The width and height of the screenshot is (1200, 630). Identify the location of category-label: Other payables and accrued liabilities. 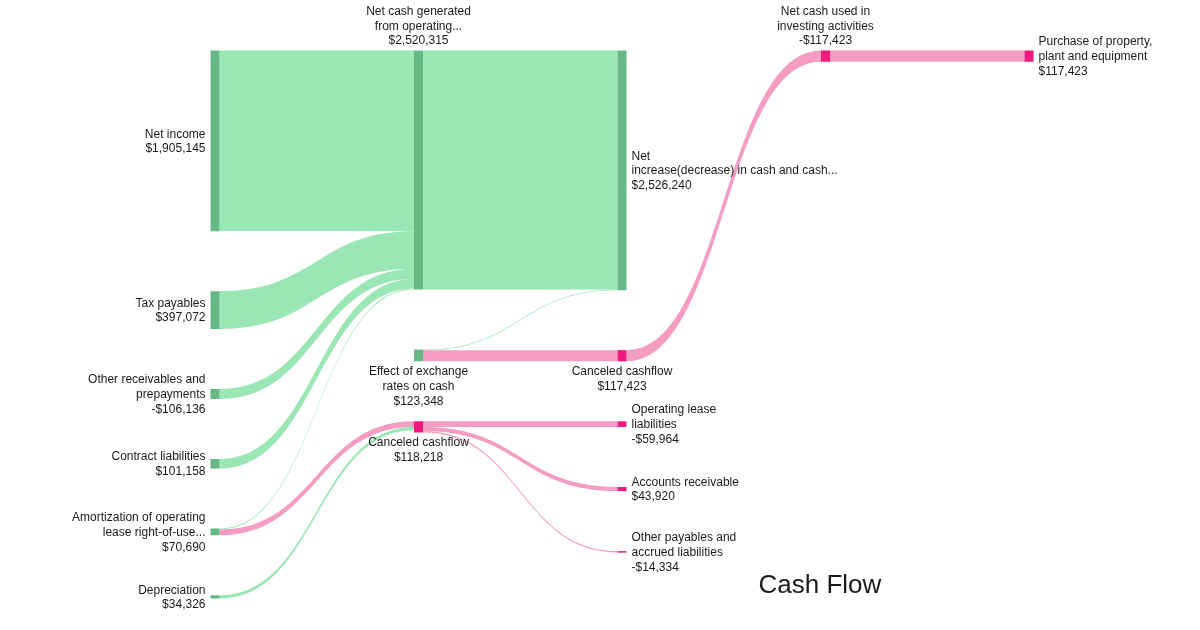
(684, 544).